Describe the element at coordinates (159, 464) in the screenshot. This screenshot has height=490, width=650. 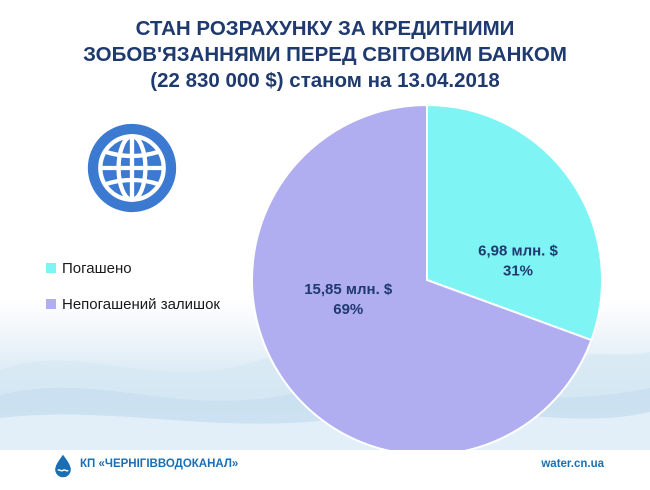
I see `company-name: КП «ЧЕРНІГІВВОДОКАНАЛ»` at that location.